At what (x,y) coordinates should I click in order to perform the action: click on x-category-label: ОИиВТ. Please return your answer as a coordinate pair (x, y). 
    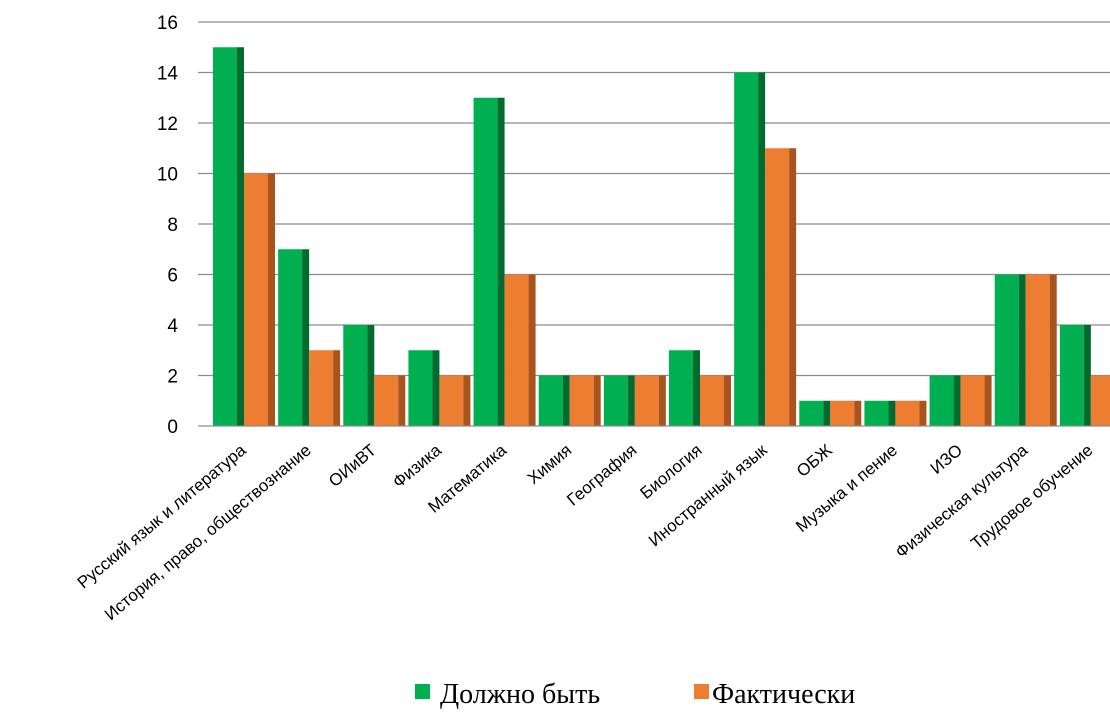
    Looking at the image, I should click on (352, 466).